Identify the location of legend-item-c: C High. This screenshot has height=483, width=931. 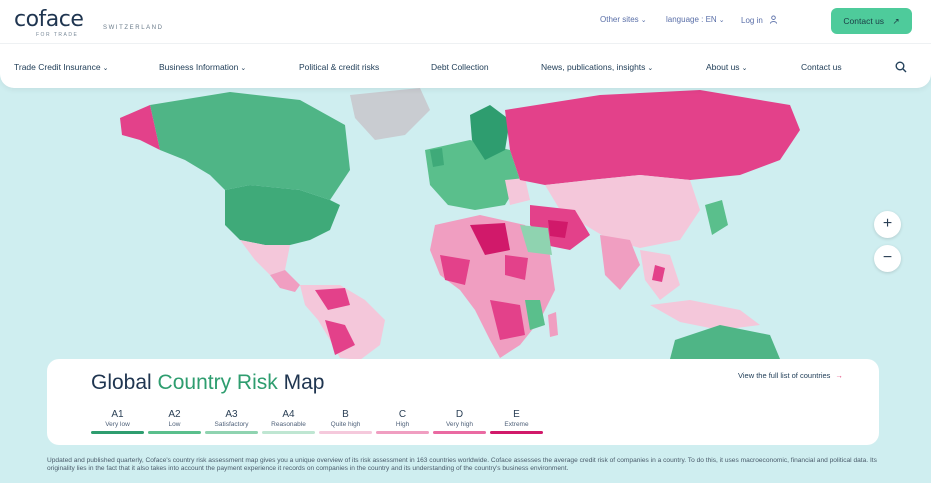
(402, 421).